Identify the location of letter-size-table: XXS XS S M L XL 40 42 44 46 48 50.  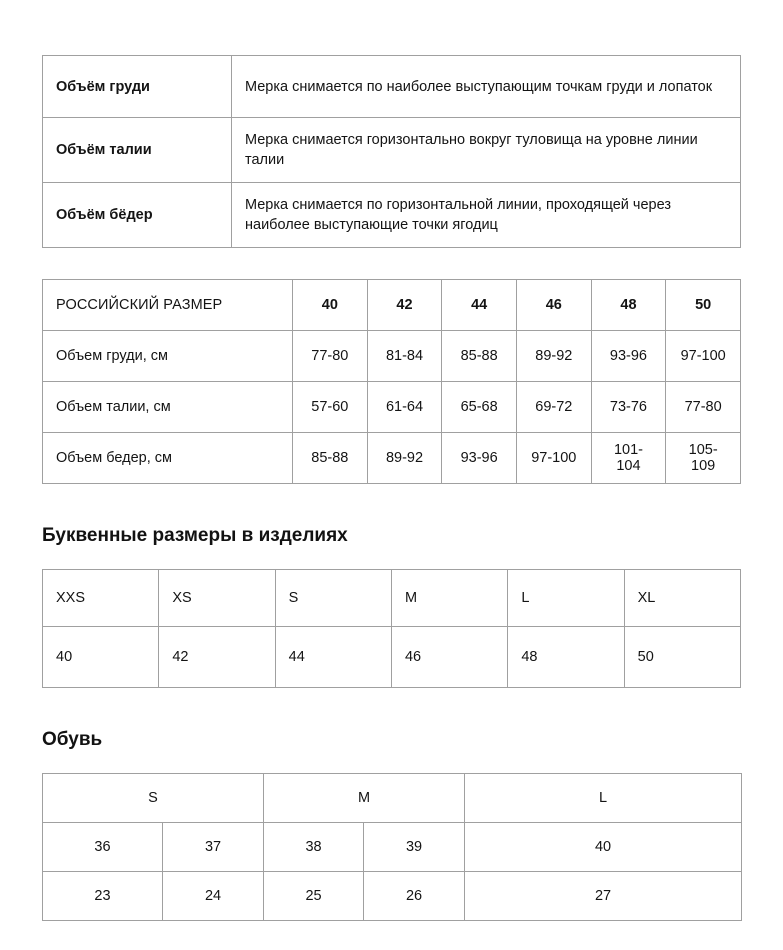
(391, 628).